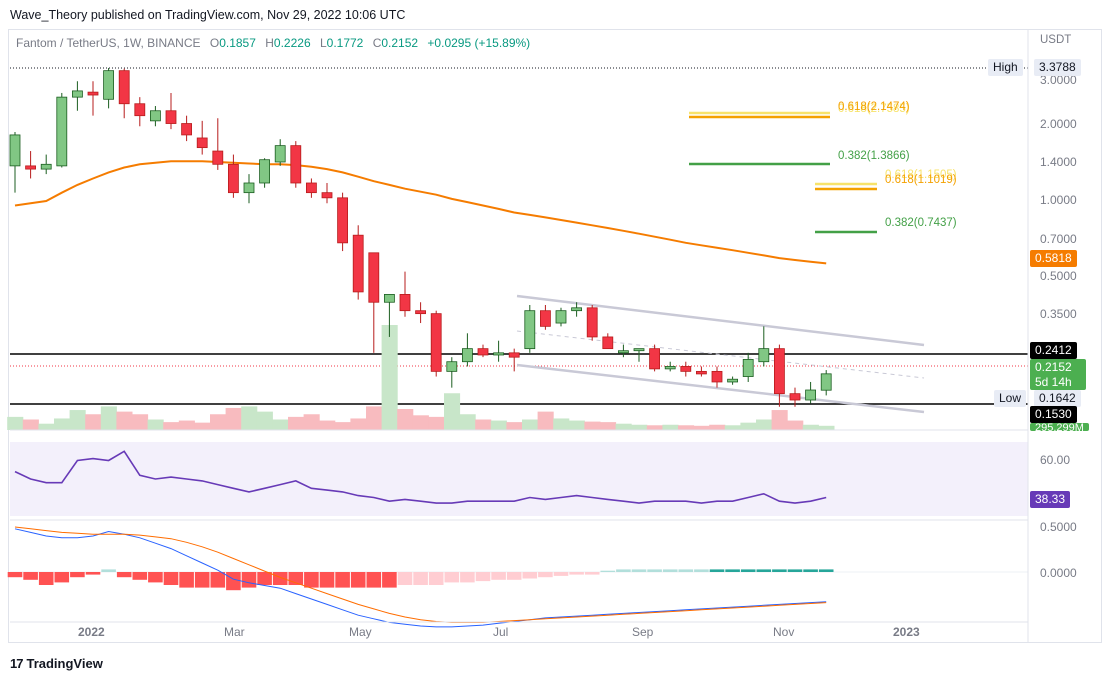  What do you see at coordinates (420, 212) in the screenshot?
I see `ema-line` at bounding box center [420, 212].